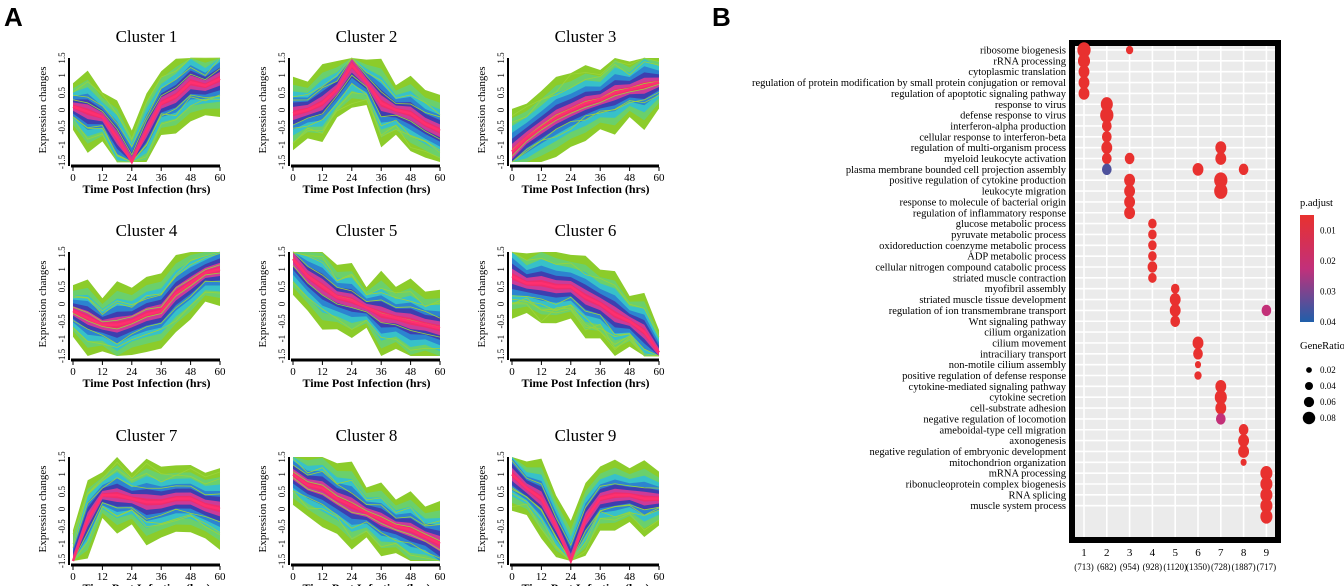 Image resolution: width=1344 pixels, height=586 pixels. Describe the element at coordinates (1267, 567) in the screenshot. I see `cluster-count-label: (717)` at that location.